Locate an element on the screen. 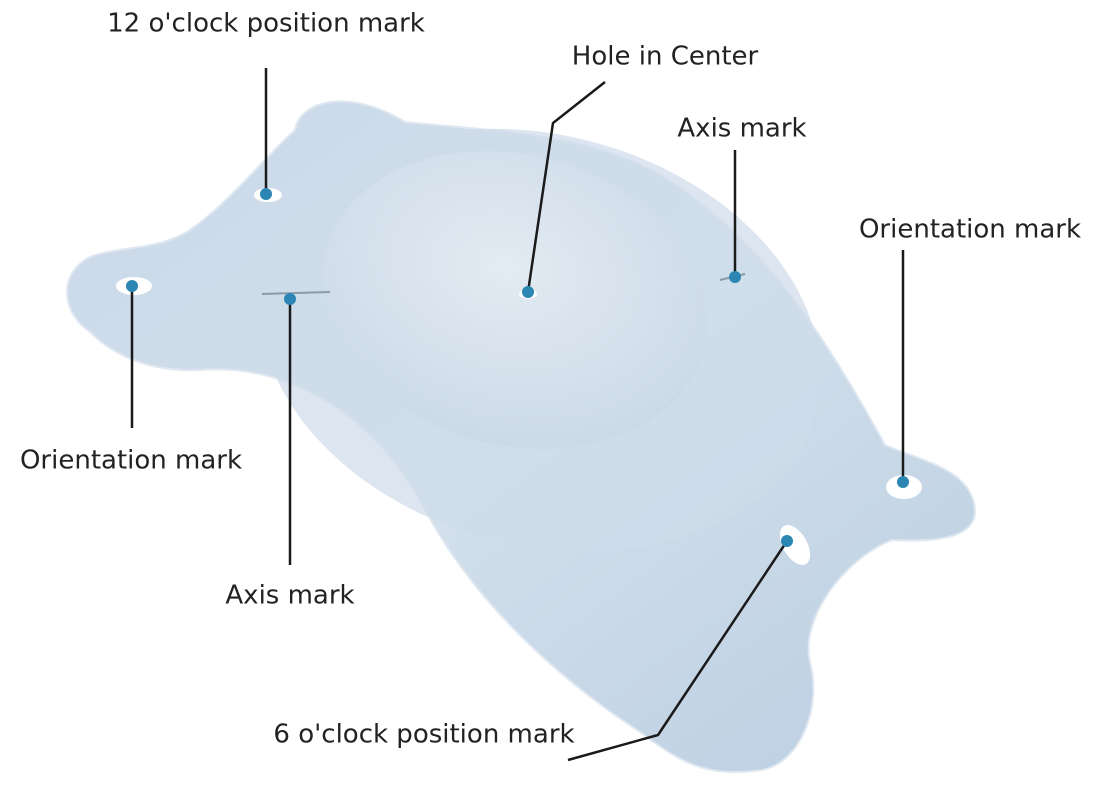 The width and height of the screenshot is (1096, 789). hole is located at coordinates (795, 545).